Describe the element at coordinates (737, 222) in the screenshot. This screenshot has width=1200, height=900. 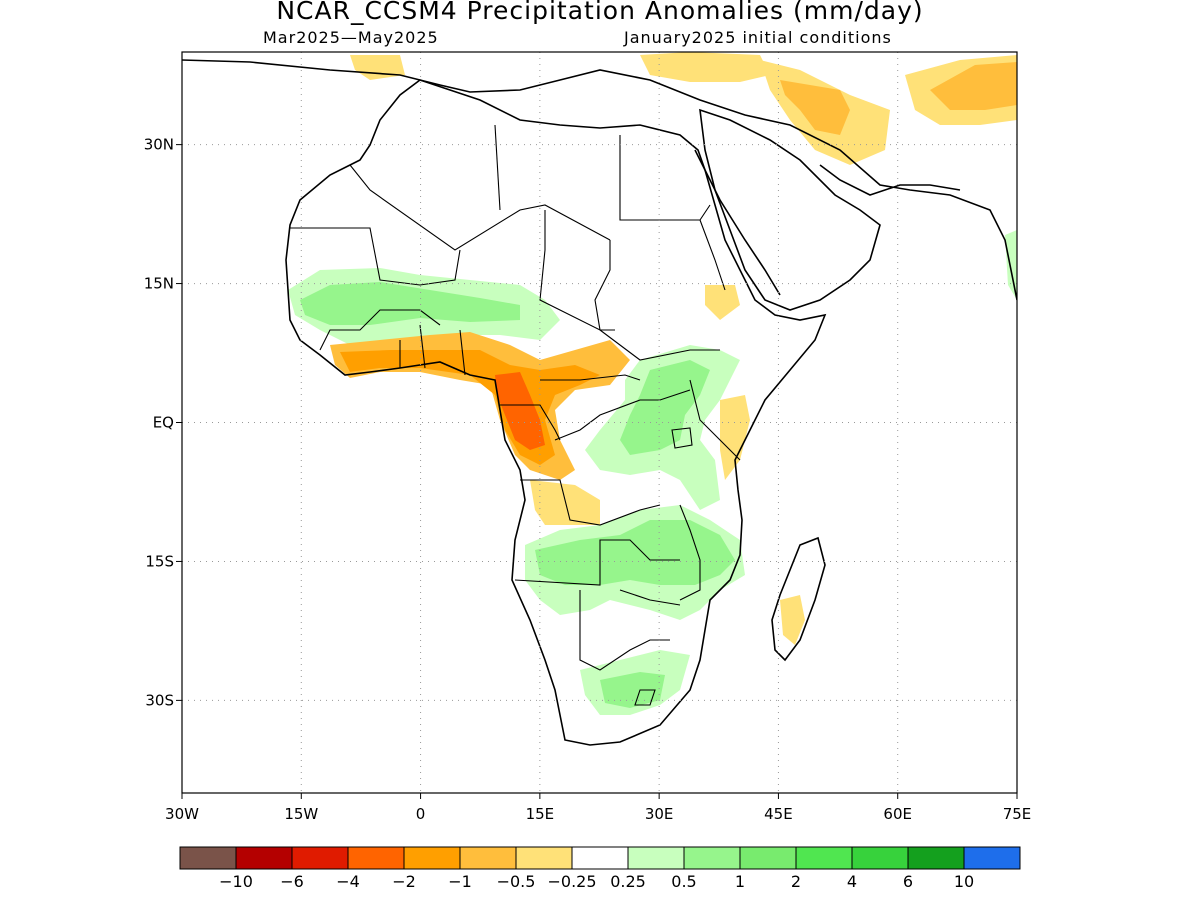
I see `red-sea-coast` at that location.